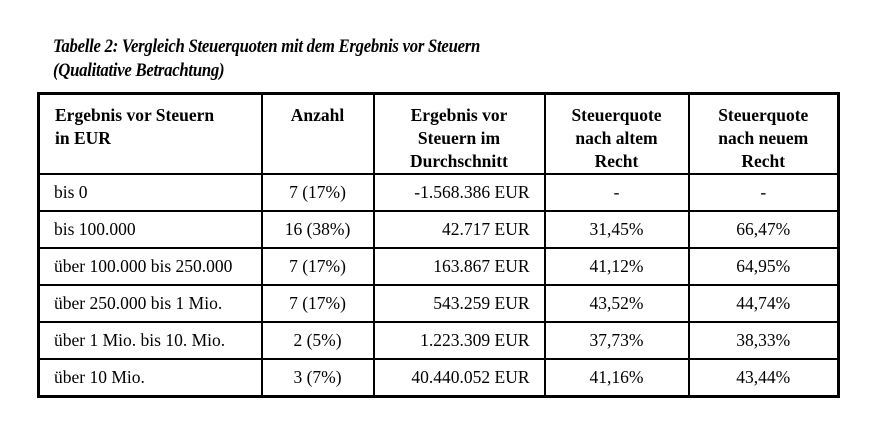 Image resolution: width=894 pixels, height=438 pixels. I want to click on cell-ergebnis: 42.717 EUR, so click(459, 229).